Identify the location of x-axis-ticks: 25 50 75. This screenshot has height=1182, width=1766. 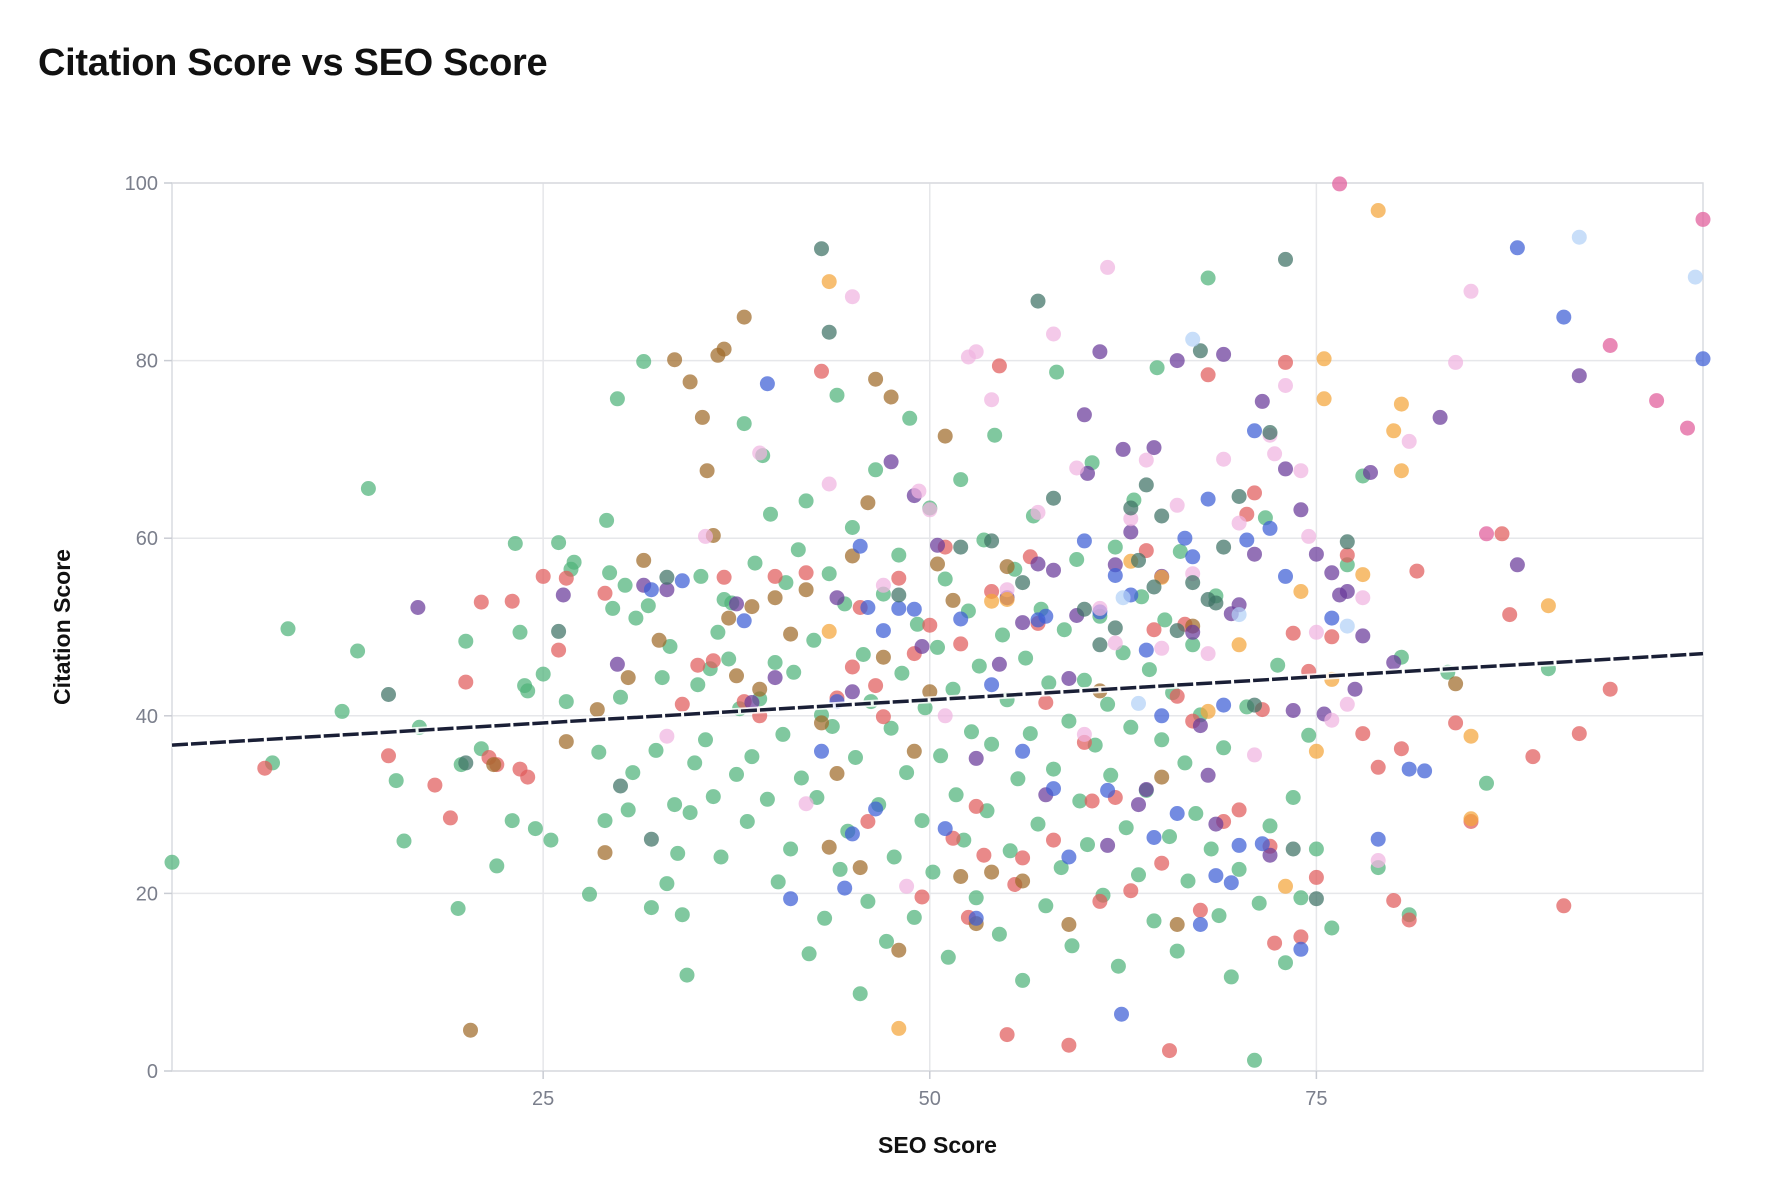
(930, 1090).